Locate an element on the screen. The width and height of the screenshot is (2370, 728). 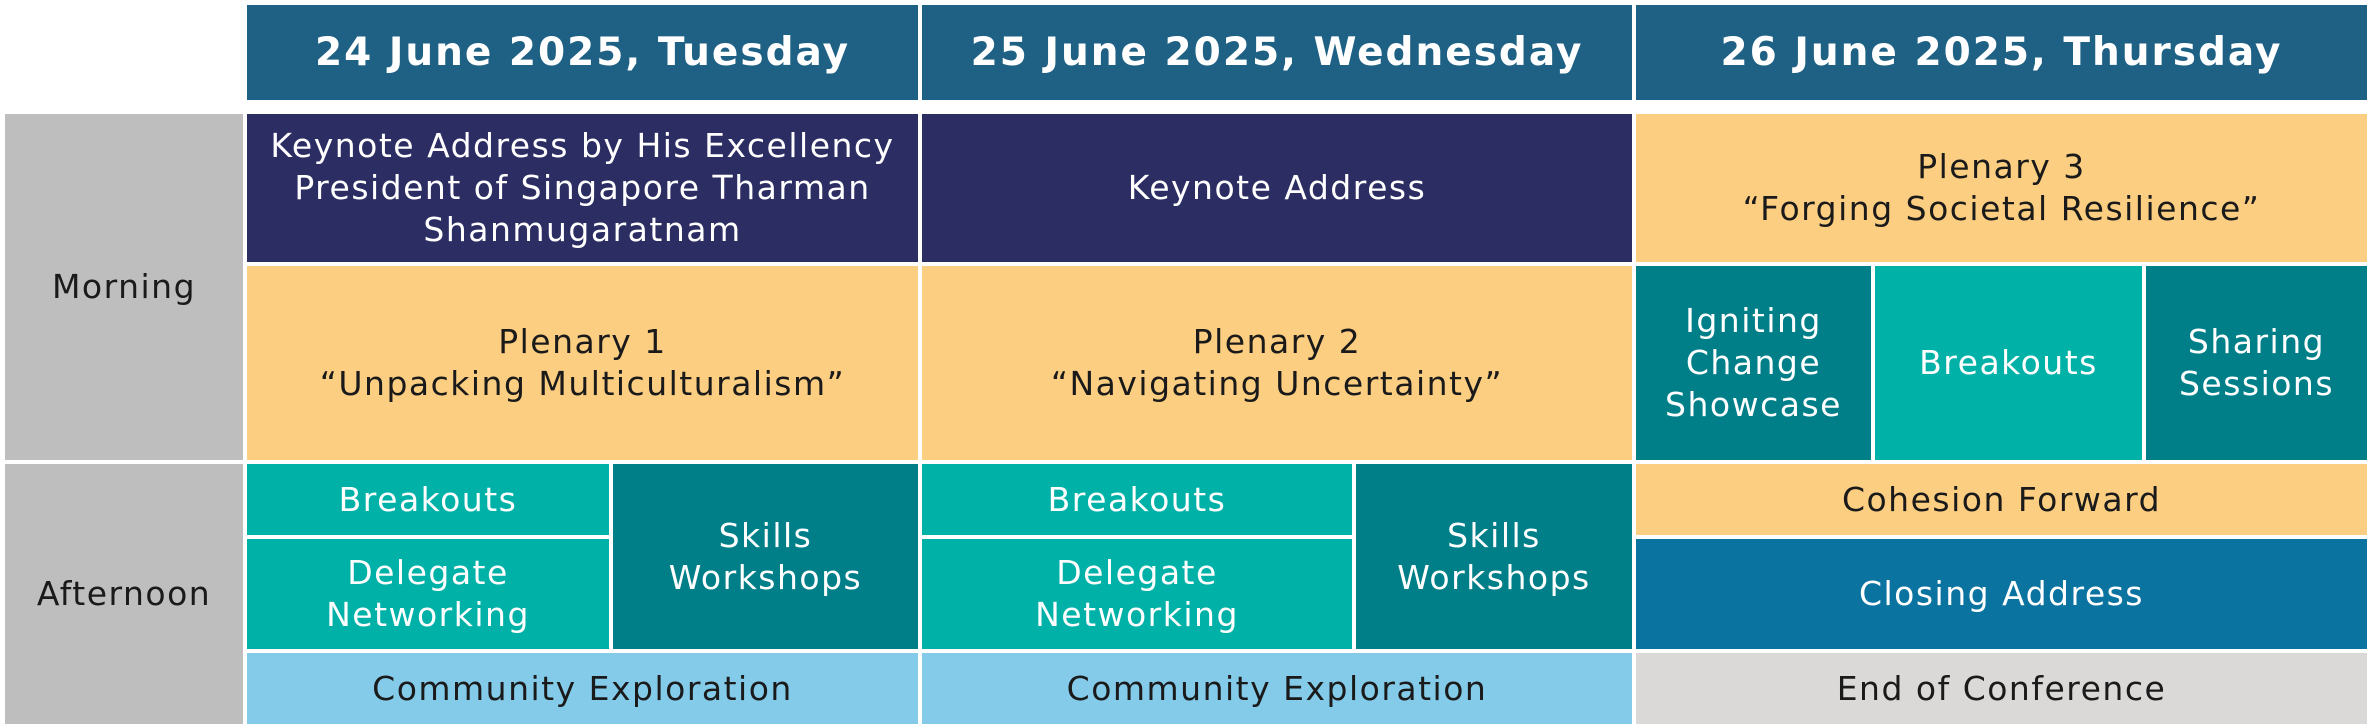
day1-keynote-line-2: President of Singapore Tharman is located at coordinates (582, 188).